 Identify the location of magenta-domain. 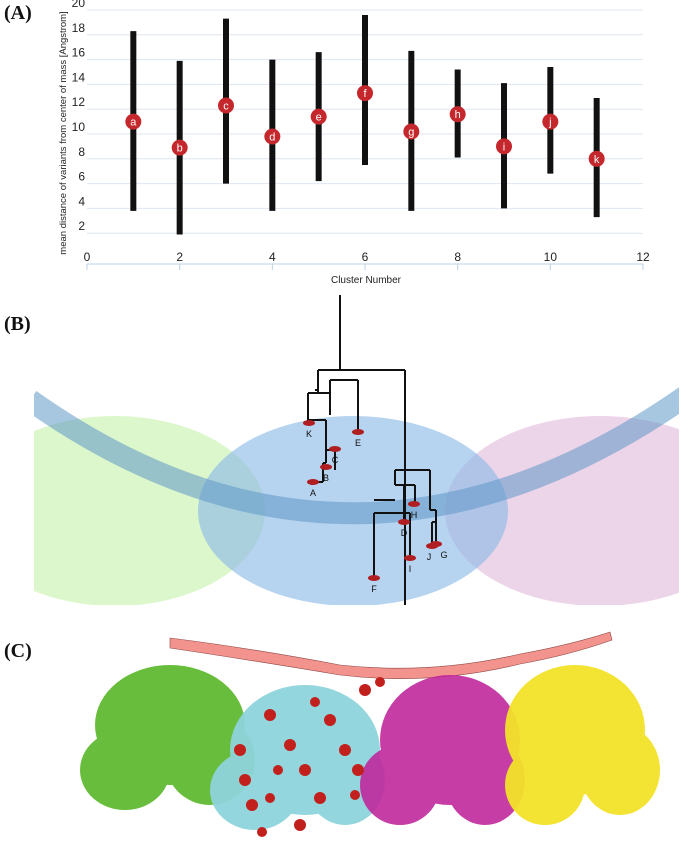
(442, 750).